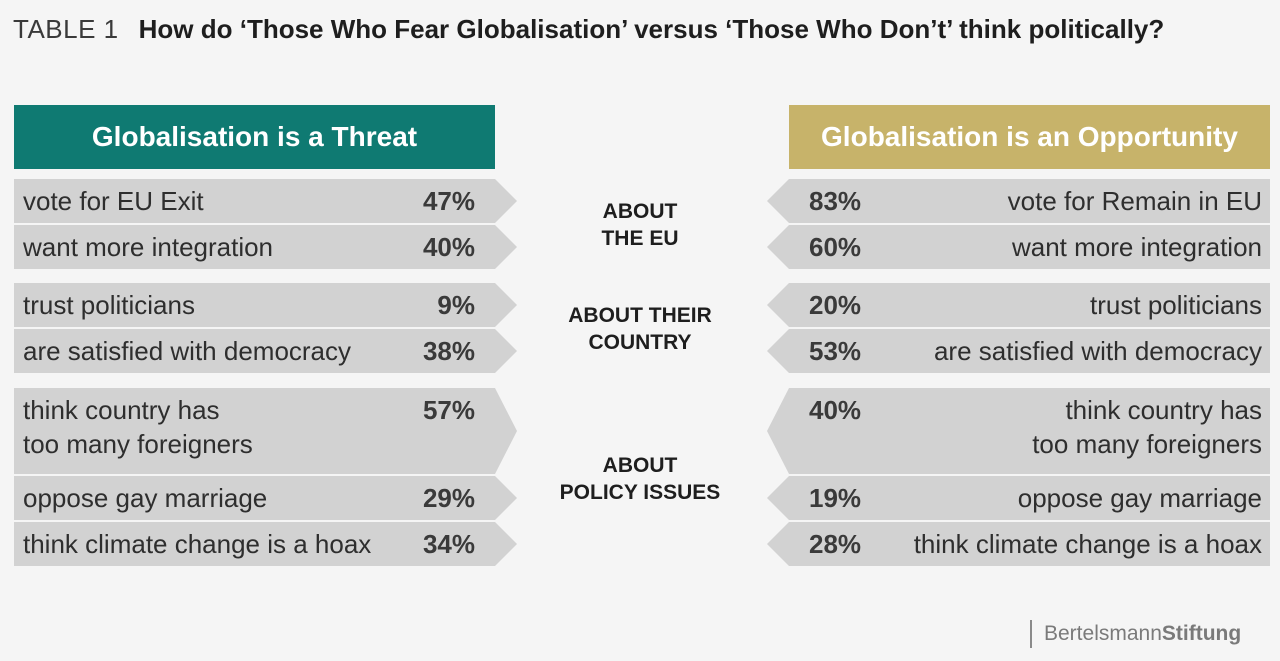 The image size is (1280, 661). I want to click on opportunity-row: think climate change is a hoax 28%, so click(1018, 544).